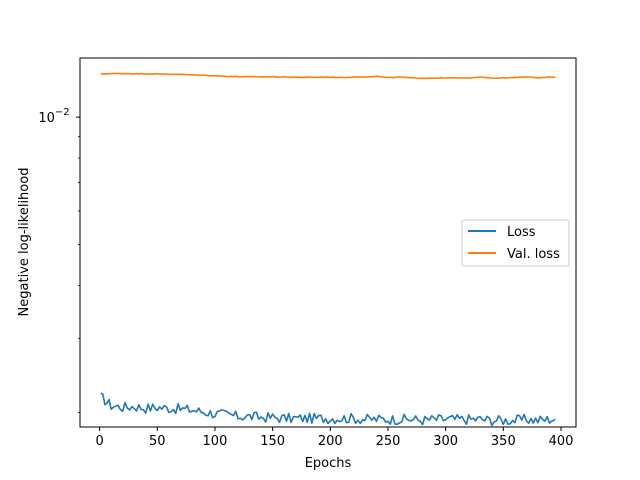 The width and height of the screenshot is (640, 480). I want to click on x-axis-ticks: 0 50 100 150 200 250 300 350 400, so click(334, 438).